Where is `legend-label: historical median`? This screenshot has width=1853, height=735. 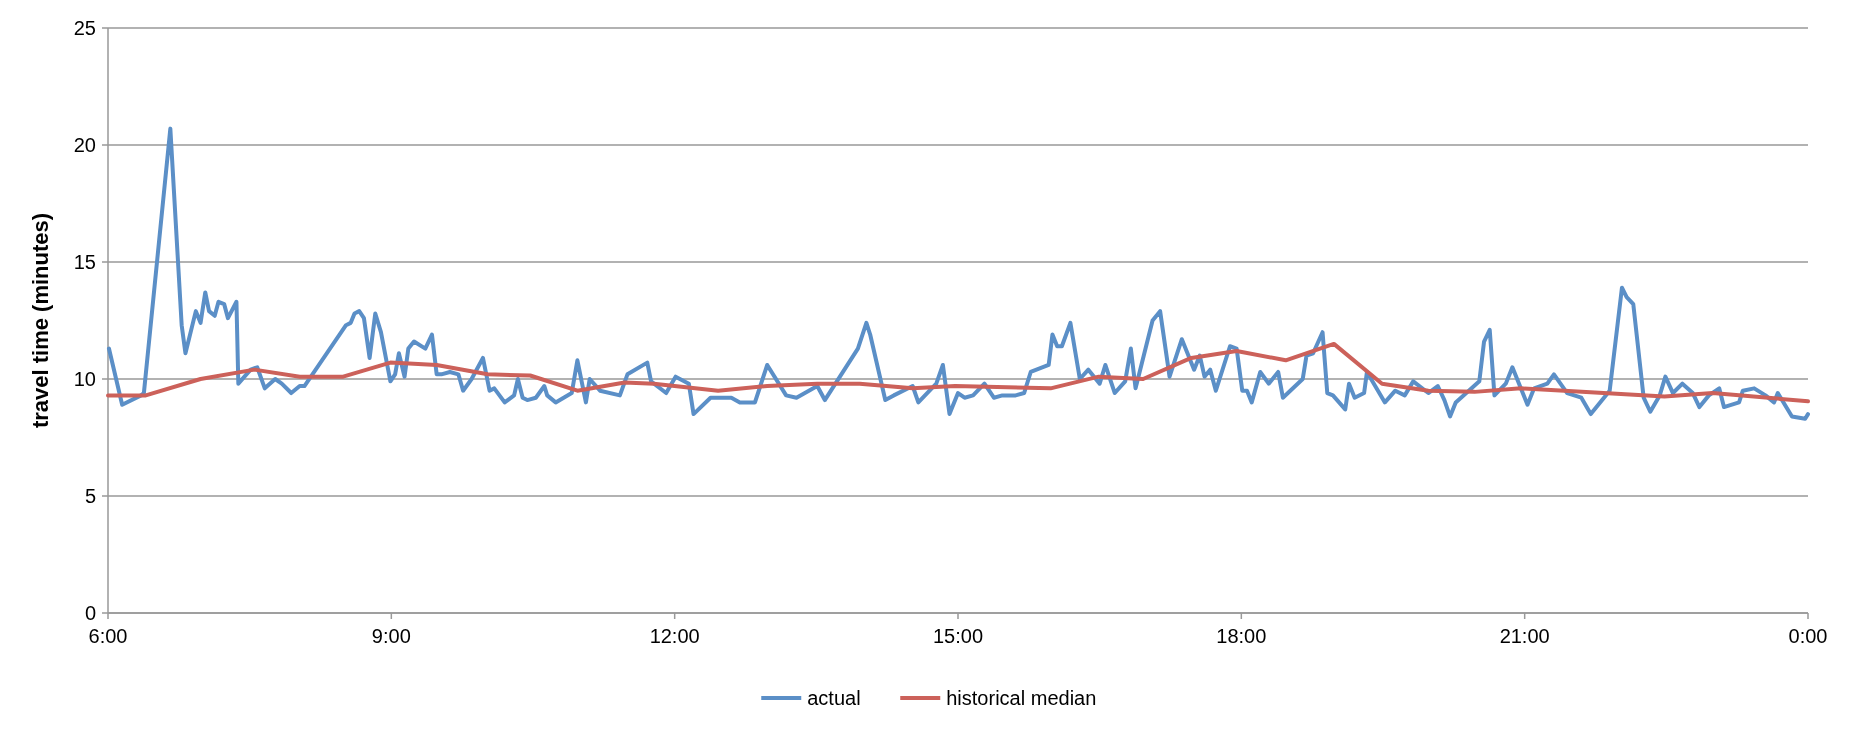
legend-label: historical median is located at coordinates (1021, 698).